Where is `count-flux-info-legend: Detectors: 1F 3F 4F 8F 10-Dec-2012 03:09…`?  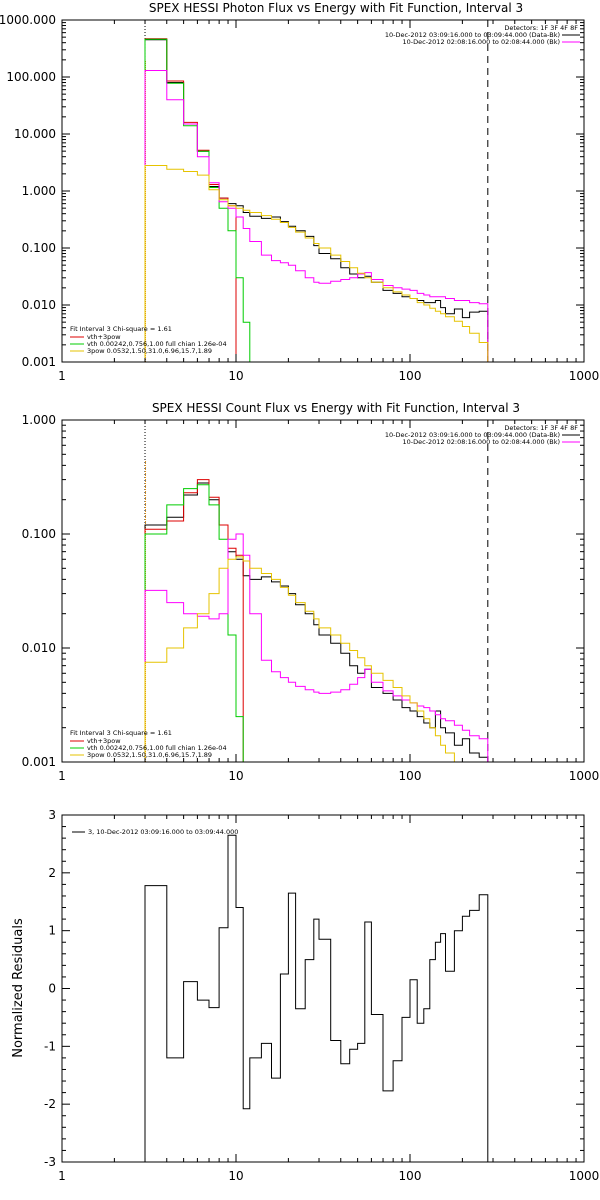
count-flux-info-legend: Detectors: 1F 3F 4F 8F 10-Dec-2012 03:09… is located at coordinates (482, 435).